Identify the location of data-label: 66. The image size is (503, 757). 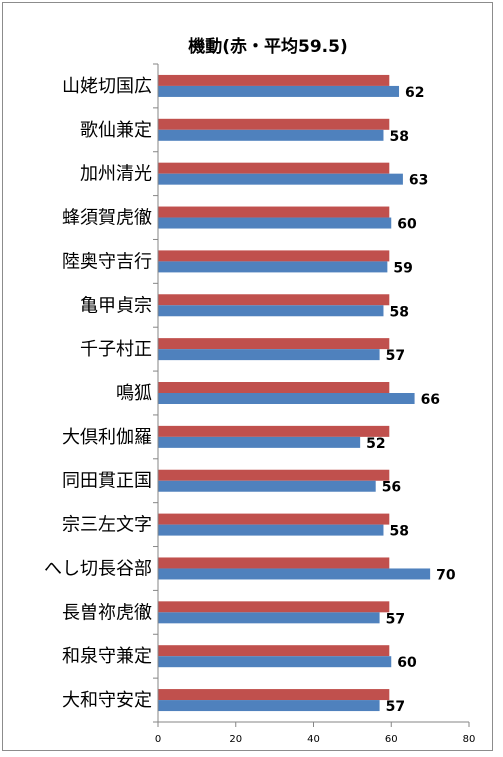
(430, 400).